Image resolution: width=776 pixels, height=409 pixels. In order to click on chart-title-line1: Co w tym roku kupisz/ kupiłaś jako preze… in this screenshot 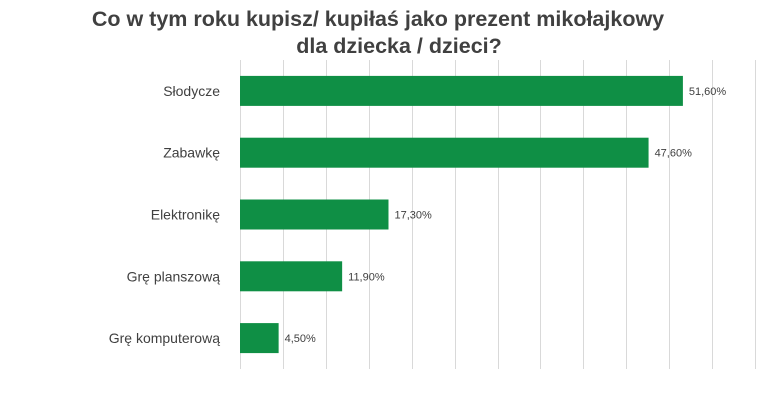, I will do `click(378, 19)`.